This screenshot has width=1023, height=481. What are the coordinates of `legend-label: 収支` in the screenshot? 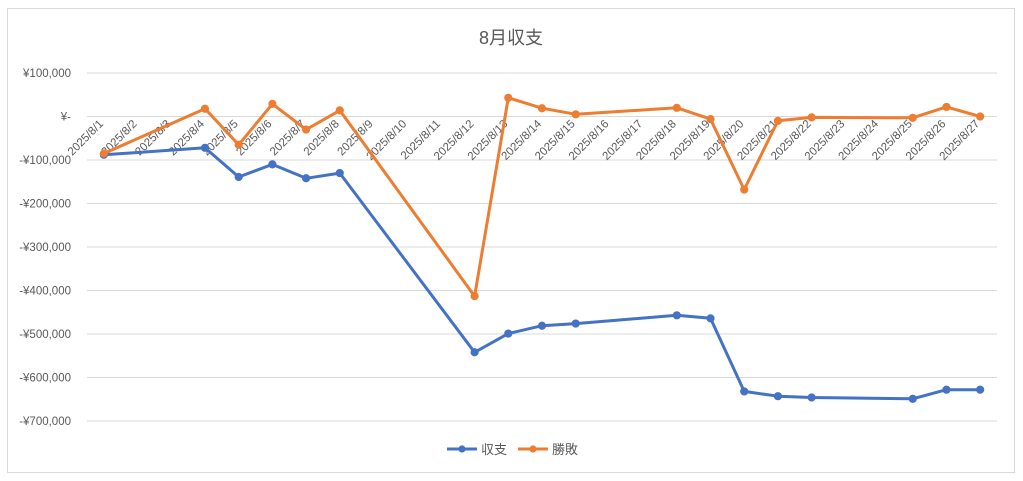 It's located at (494, 449).